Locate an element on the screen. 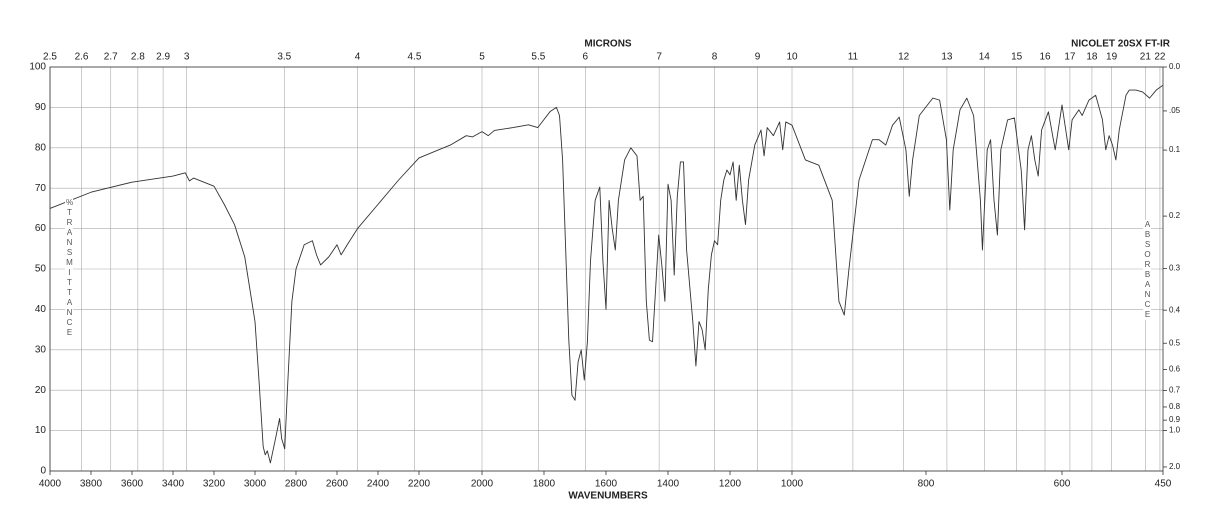 The width and height of the screenshot is (1218, 528). x2-tick-label: 8 is located at coordinates (715, 57).